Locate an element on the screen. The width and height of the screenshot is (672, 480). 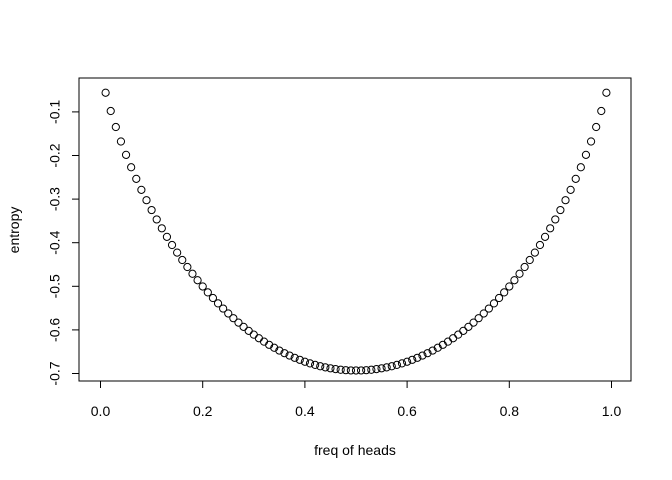
x-tick-label: 0.8 is located at coordinates (510, 411).